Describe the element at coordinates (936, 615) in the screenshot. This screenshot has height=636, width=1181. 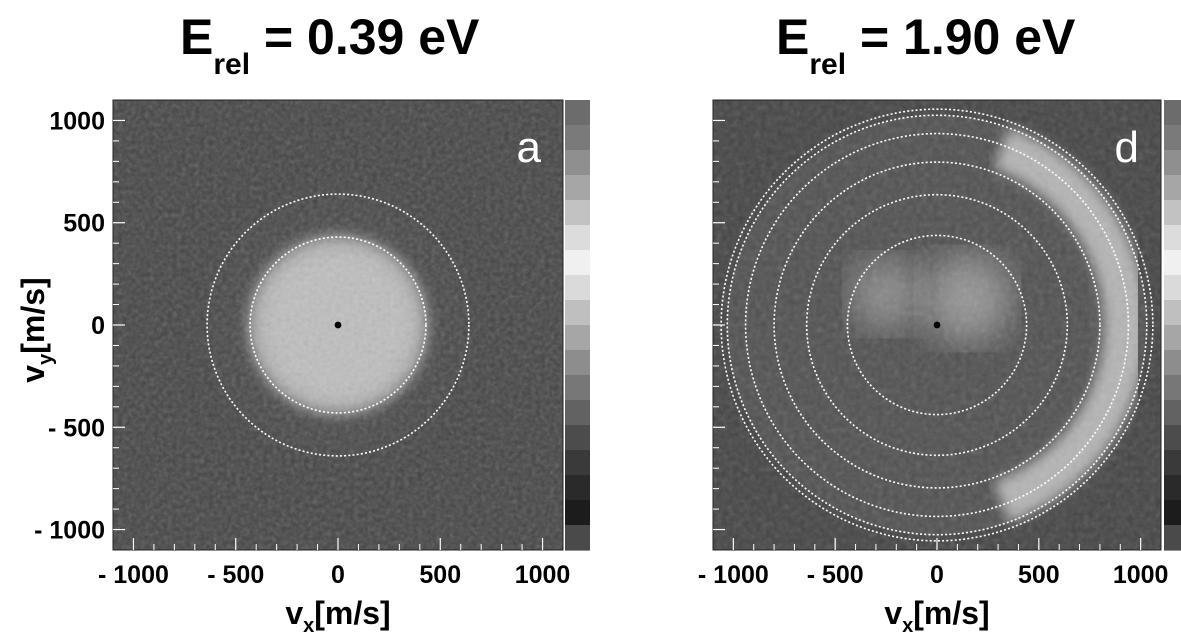
I see `x-axis-label-right: vx[m/s]` at that location.